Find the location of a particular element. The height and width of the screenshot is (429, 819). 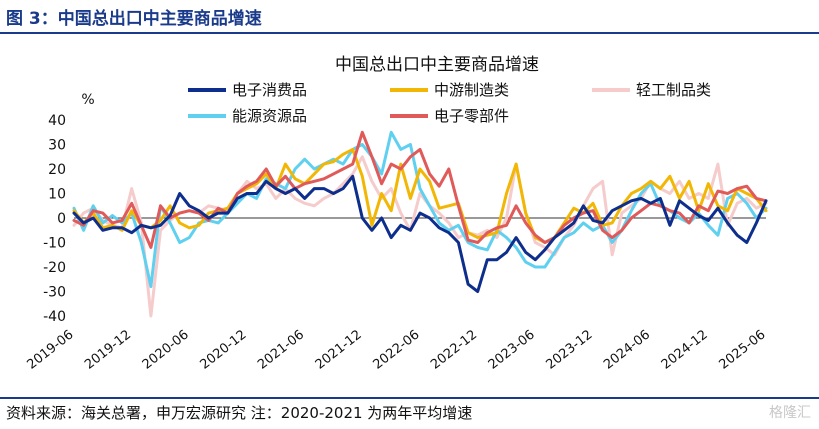

y-axis-unit: % is located at coordinates (87, 100).